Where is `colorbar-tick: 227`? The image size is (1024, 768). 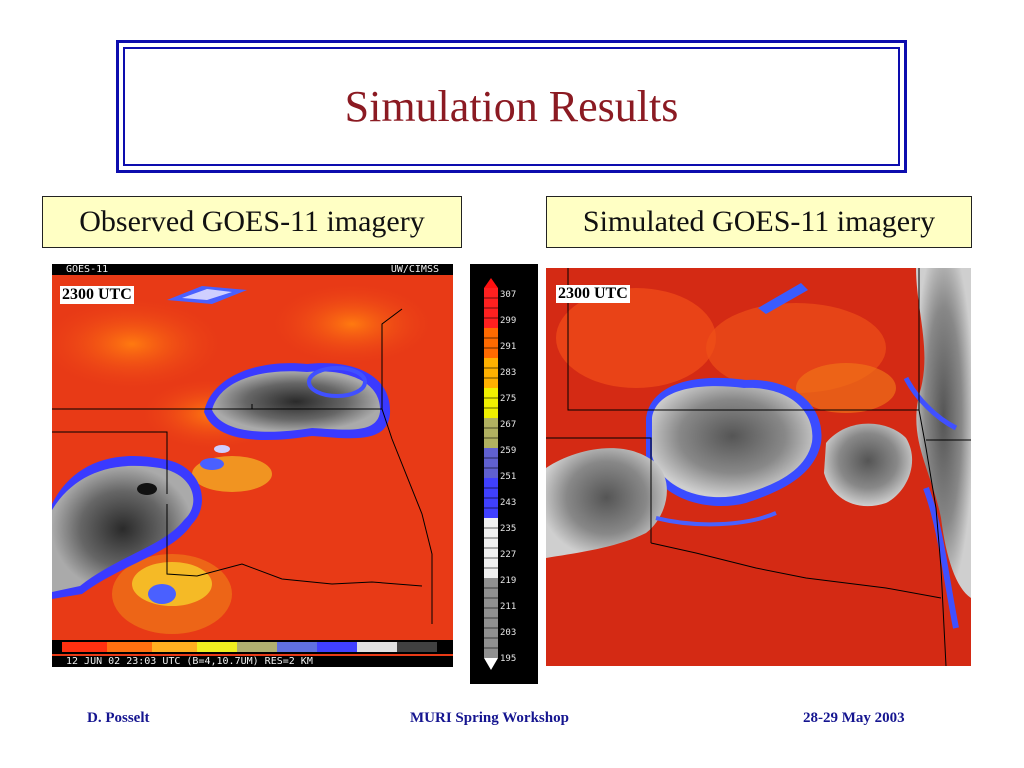 colorbar-tick: 227 is located at coordinates (508, 555).